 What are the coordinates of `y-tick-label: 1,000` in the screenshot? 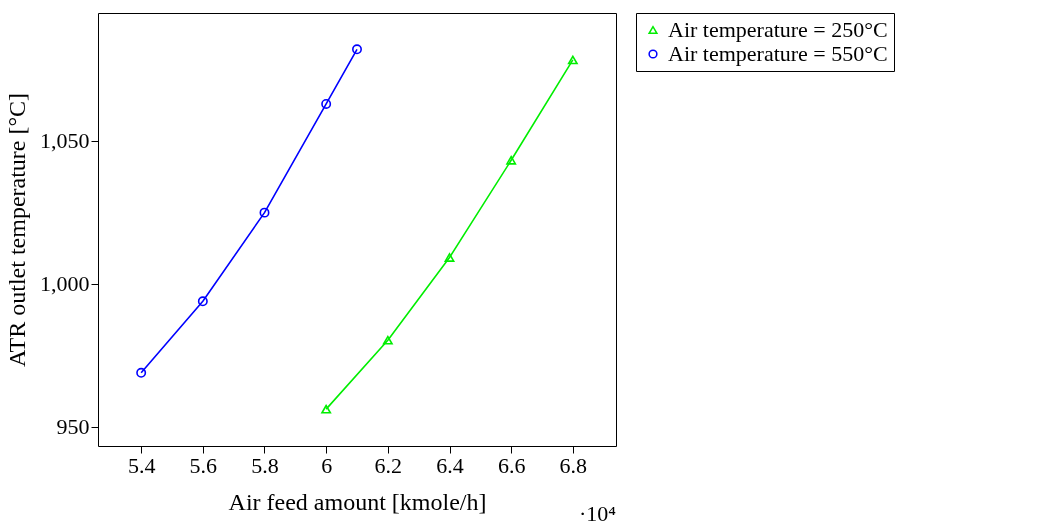 It's located at (65, 284).